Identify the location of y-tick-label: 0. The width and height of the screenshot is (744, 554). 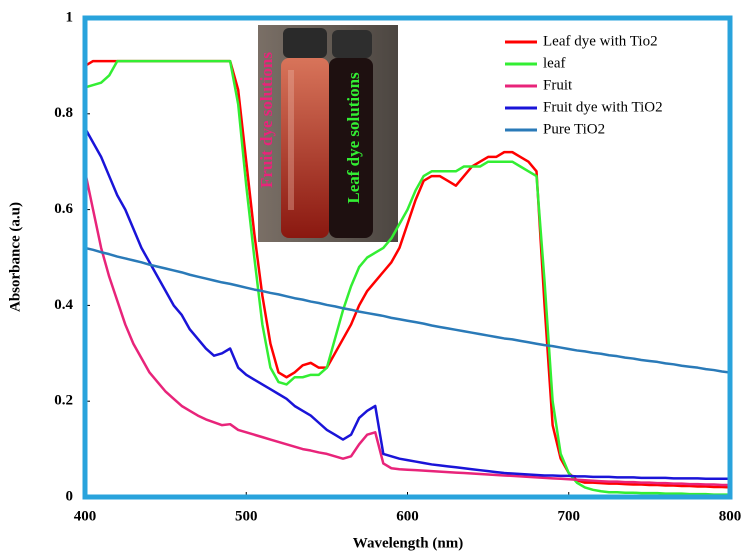
(70, 496).